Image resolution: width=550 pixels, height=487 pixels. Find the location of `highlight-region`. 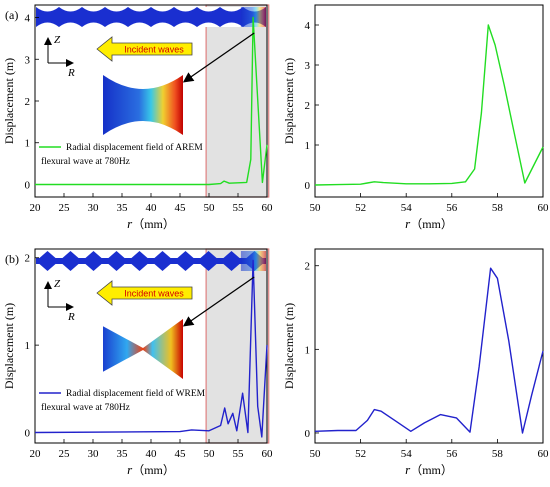

highlight-region is located at coordinates (237, 101).